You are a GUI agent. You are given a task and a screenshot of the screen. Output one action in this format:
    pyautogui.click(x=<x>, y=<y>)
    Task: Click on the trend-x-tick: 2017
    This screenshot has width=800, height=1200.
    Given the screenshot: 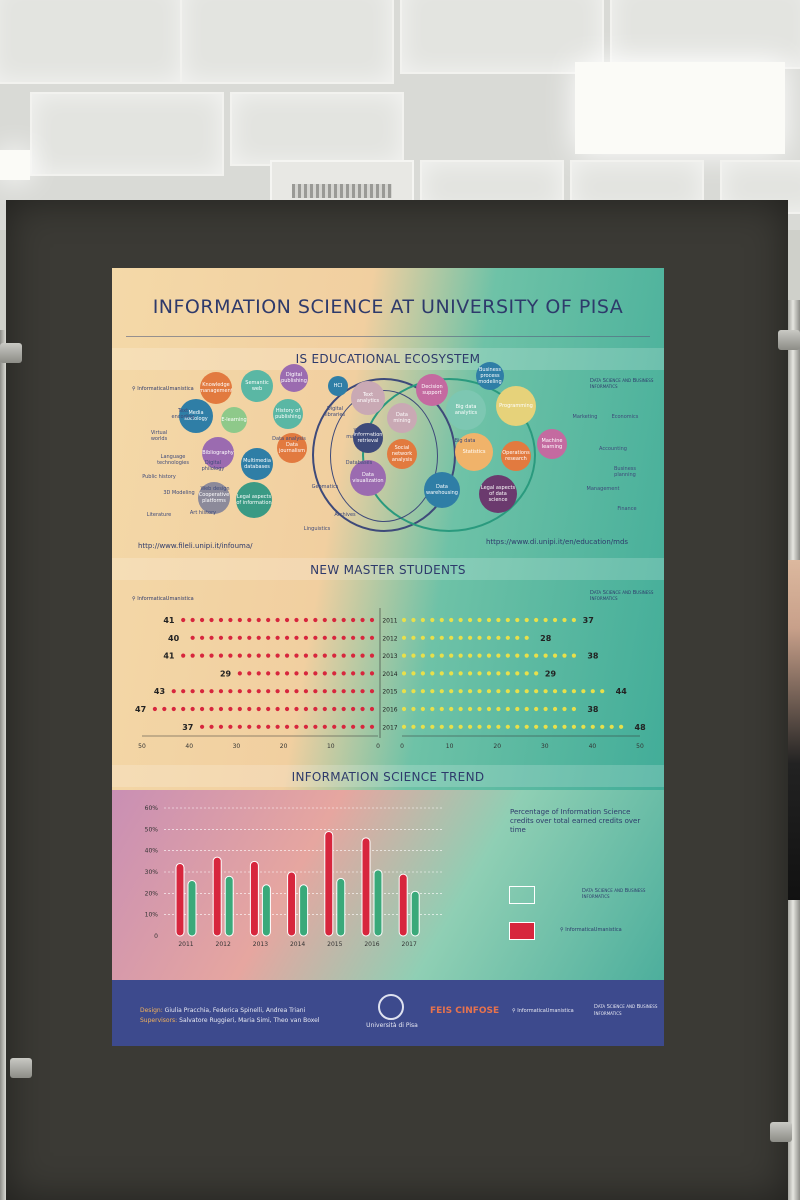 What is the action you would take?
    pyautogui.click(x=409, y=944)
    